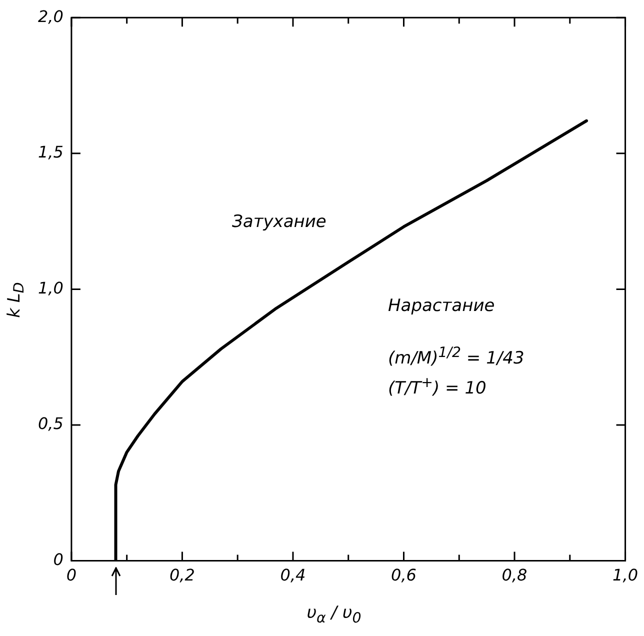 This screenshot has width=644, height=636. Describe the element at coordinates (334, 614) in the screenshot. I see `x-axis-title: υ$_{α}$ / υ$_{0}$` at that location.